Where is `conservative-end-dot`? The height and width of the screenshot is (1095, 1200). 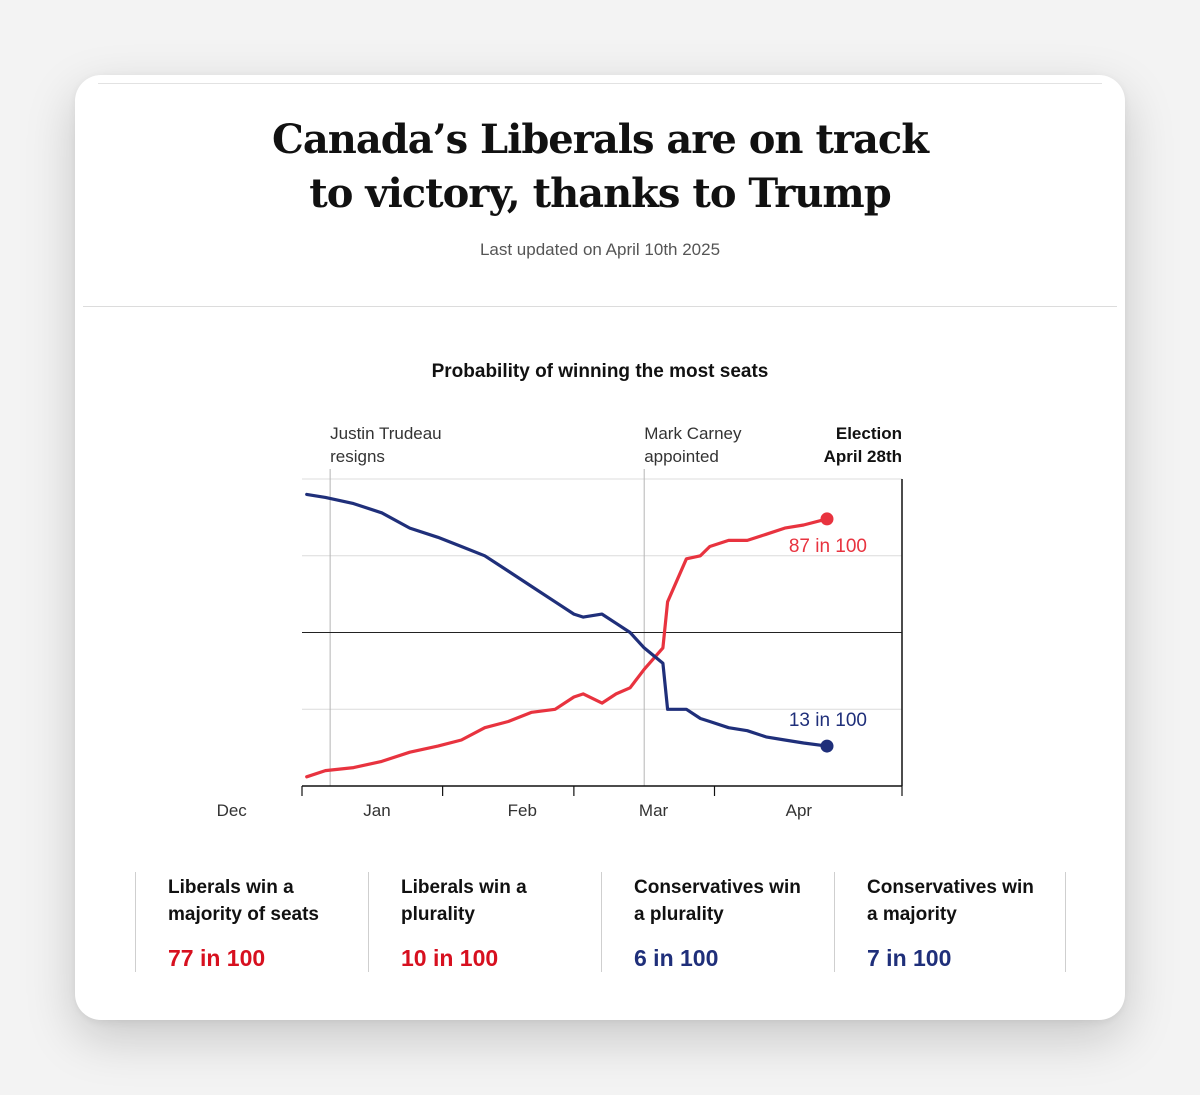
conservative-end-dot is located at coordinates (827, 746).